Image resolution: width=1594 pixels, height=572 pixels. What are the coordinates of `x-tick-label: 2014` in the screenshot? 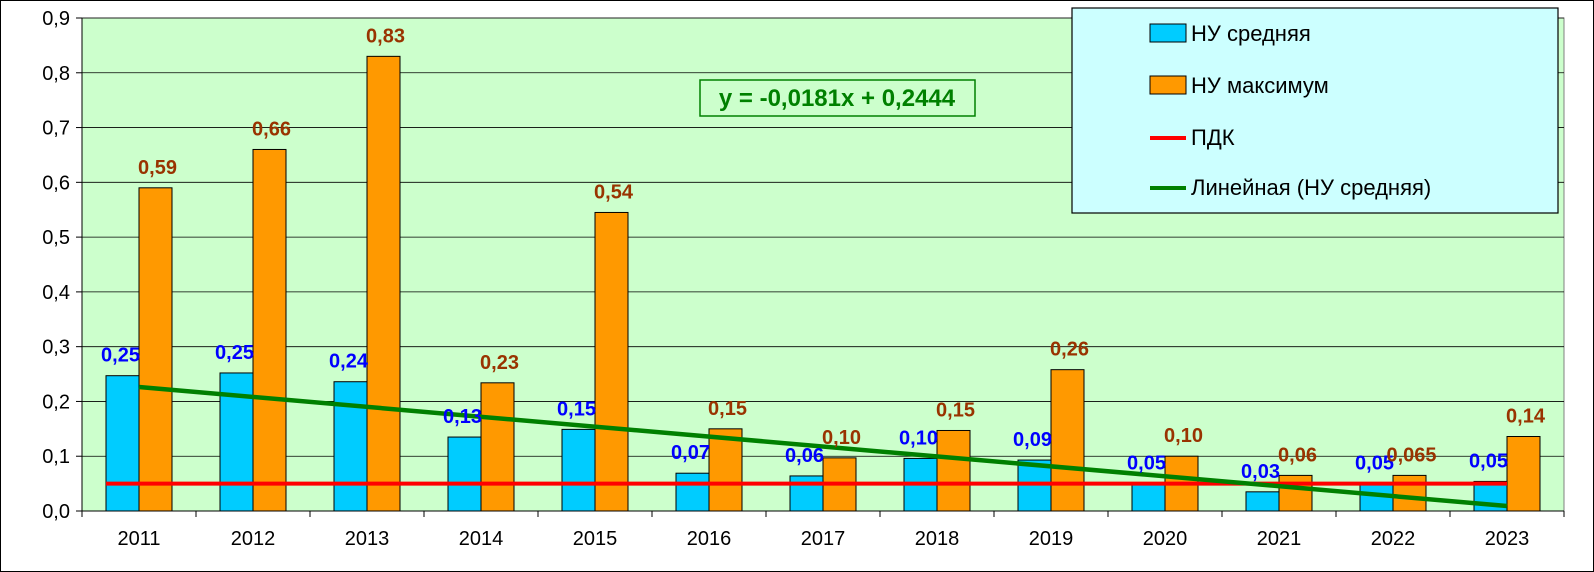 It's located at (481, 539).